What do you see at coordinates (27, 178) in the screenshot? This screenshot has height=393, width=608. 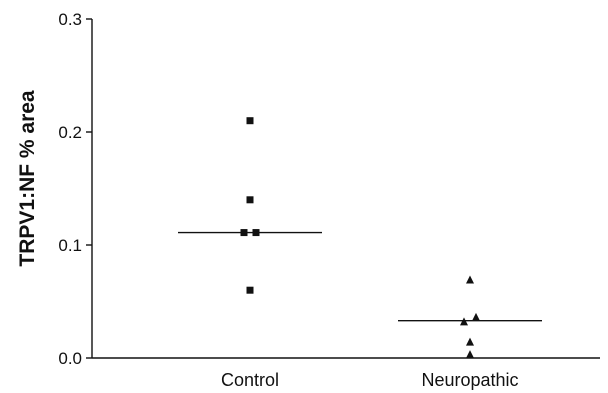 I see `y-axis-title: TRPV1:NF % area` at bounding box center [27, 178].